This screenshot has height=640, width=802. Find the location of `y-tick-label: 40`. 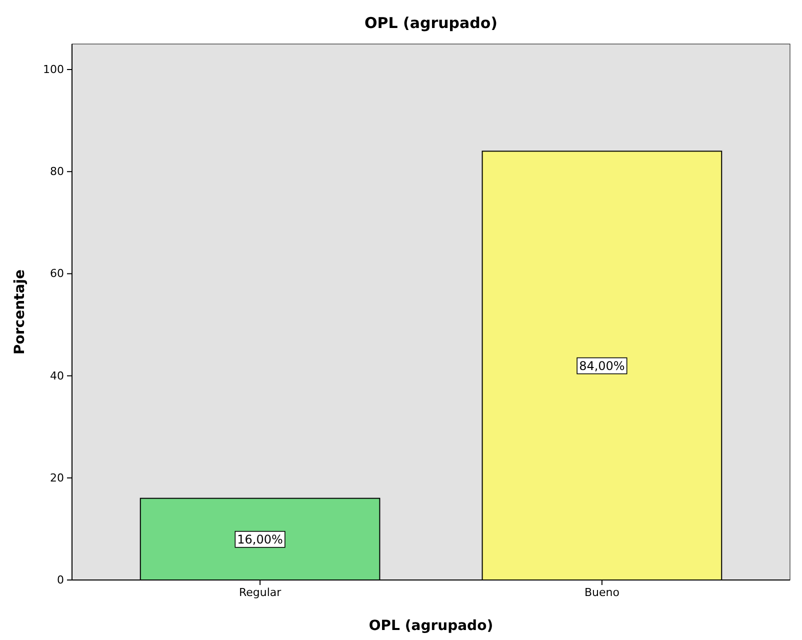

y-tick-label: 40 is located at coordinates (57, 375).